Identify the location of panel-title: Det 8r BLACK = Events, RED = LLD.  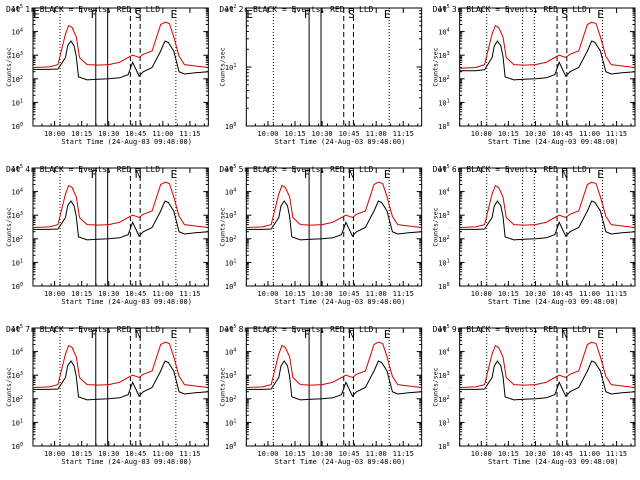
(296, 329).